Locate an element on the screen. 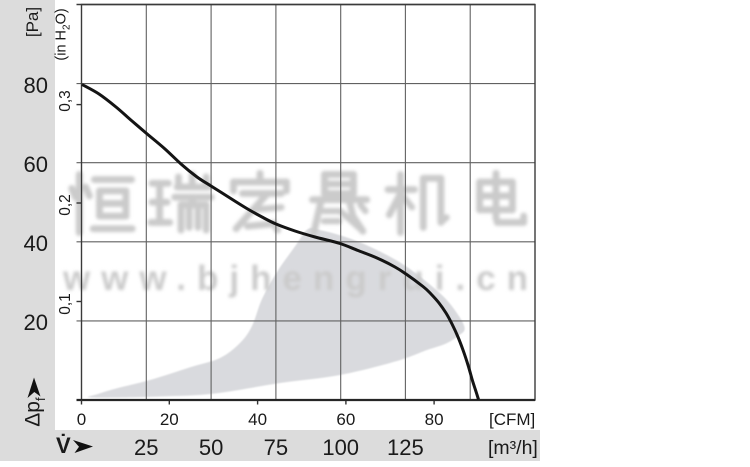 The height and width of the screenshot is (467, 750). svg-text: www.bjhengrui.cn is located at coordinates (300, 278).